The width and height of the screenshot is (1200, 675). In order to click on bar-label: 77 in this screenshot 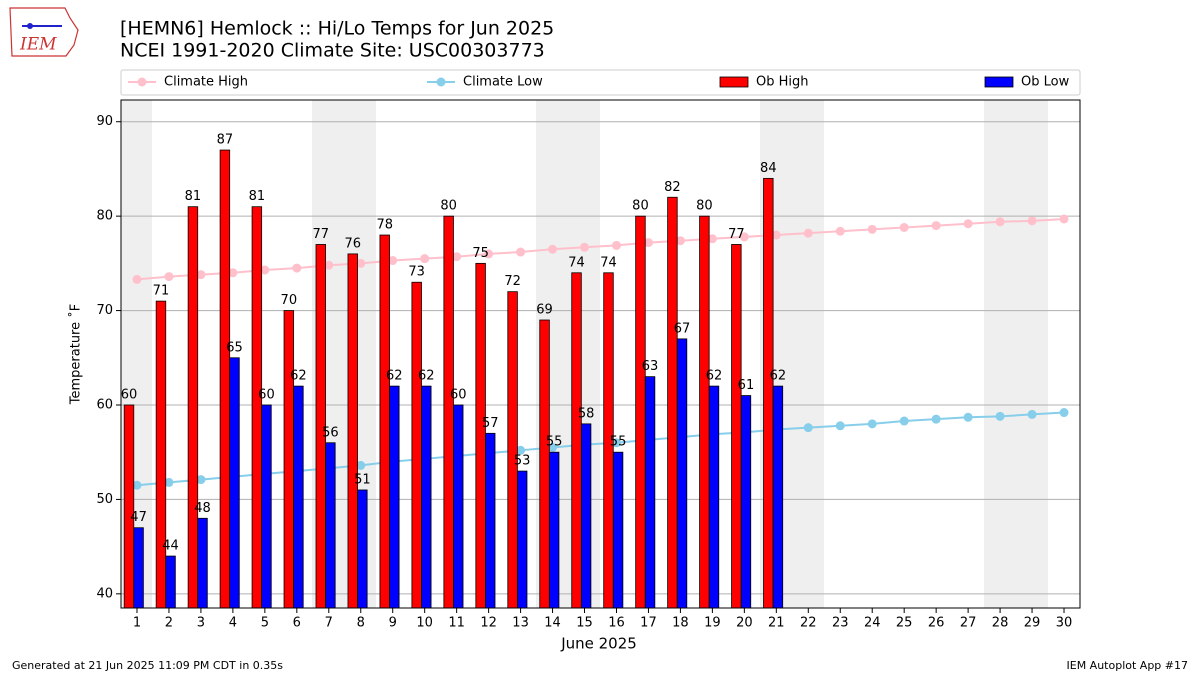, I will do `click(736, 234)`.